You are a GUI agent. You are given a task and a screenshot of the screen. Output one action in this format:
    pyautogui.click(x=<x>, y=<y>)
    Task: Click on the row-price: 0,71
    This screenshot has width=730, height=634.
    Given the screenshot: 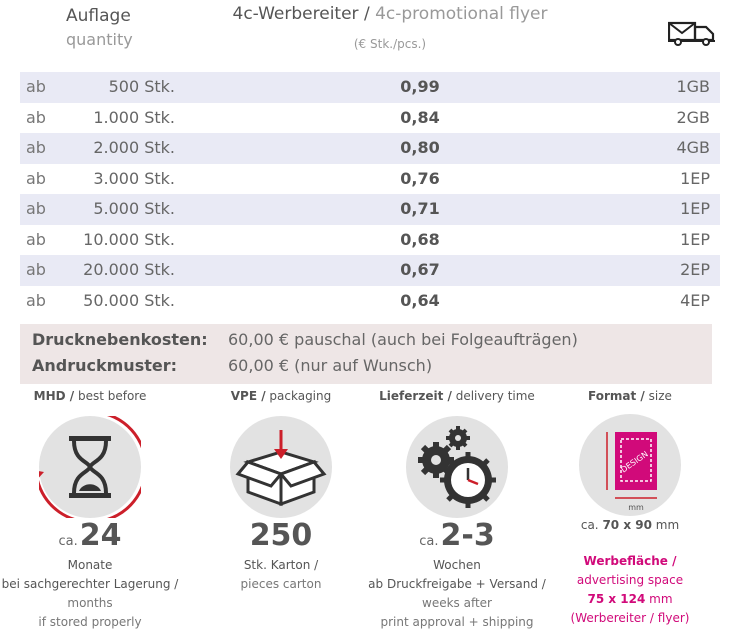 What is the action you would take?
    pyautogui.click(x=420, y=208)
    